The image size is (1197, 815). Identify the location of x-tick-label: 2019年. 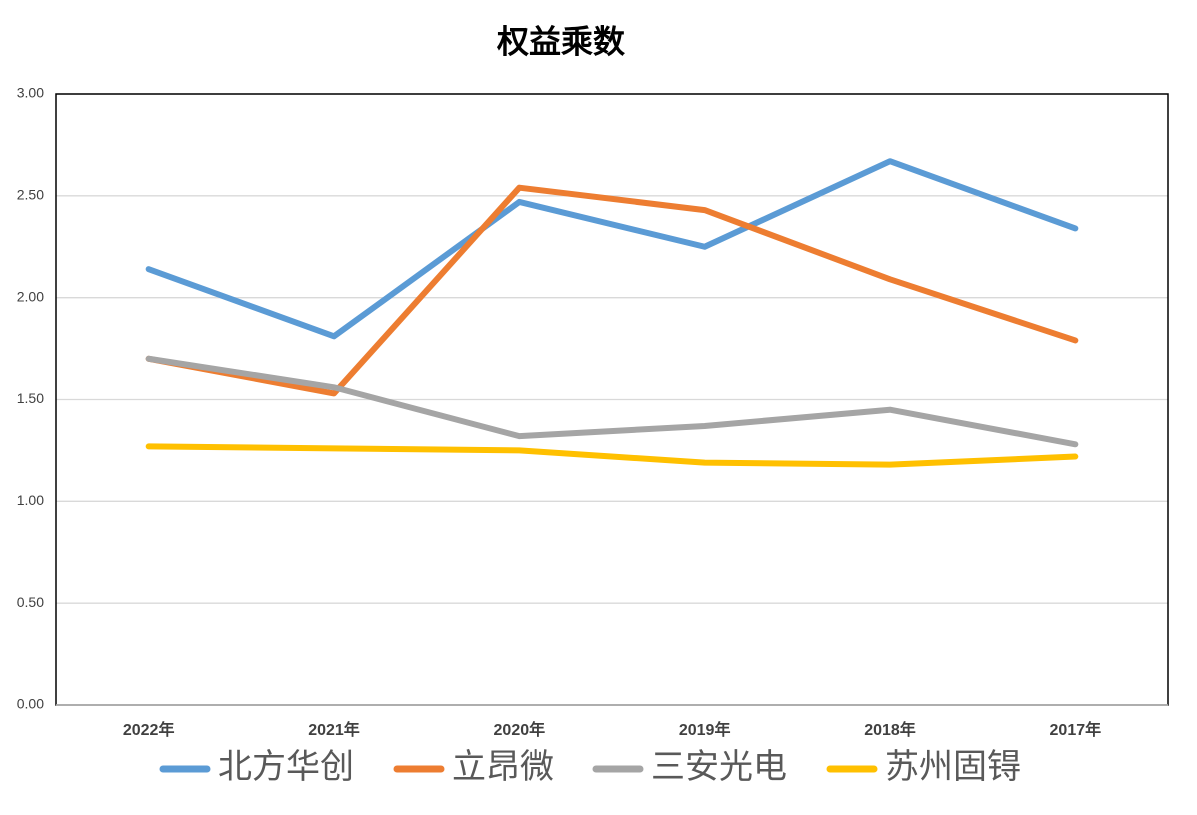
(705, 729).